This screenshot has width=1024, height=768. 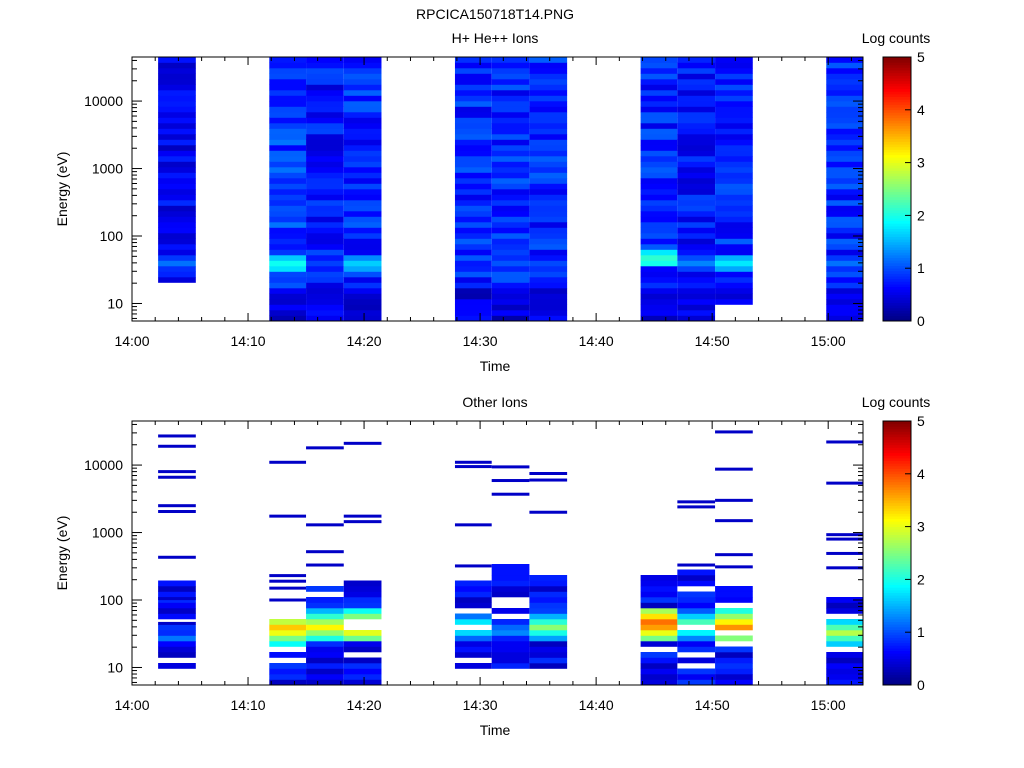 What do you see at coordinates (325, 552) in the screenshot?
I see `count-line` at bounding box center [325, 552].